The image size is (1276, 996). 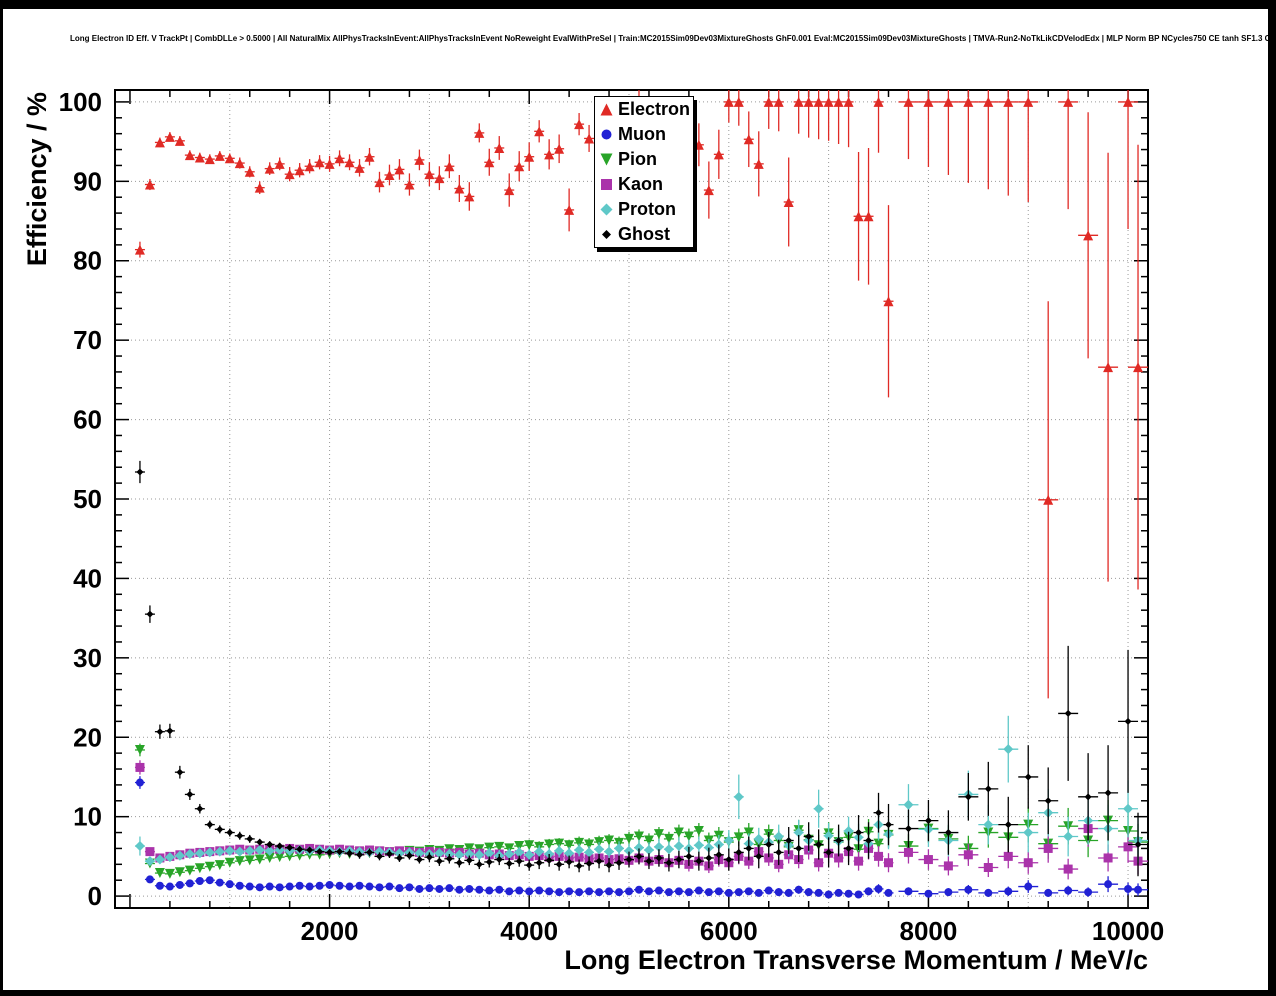 What do you see at coordinates (606, 234) in the screenshot?
I see `ghost-diamond-icon` at bounding box center [606, 234].